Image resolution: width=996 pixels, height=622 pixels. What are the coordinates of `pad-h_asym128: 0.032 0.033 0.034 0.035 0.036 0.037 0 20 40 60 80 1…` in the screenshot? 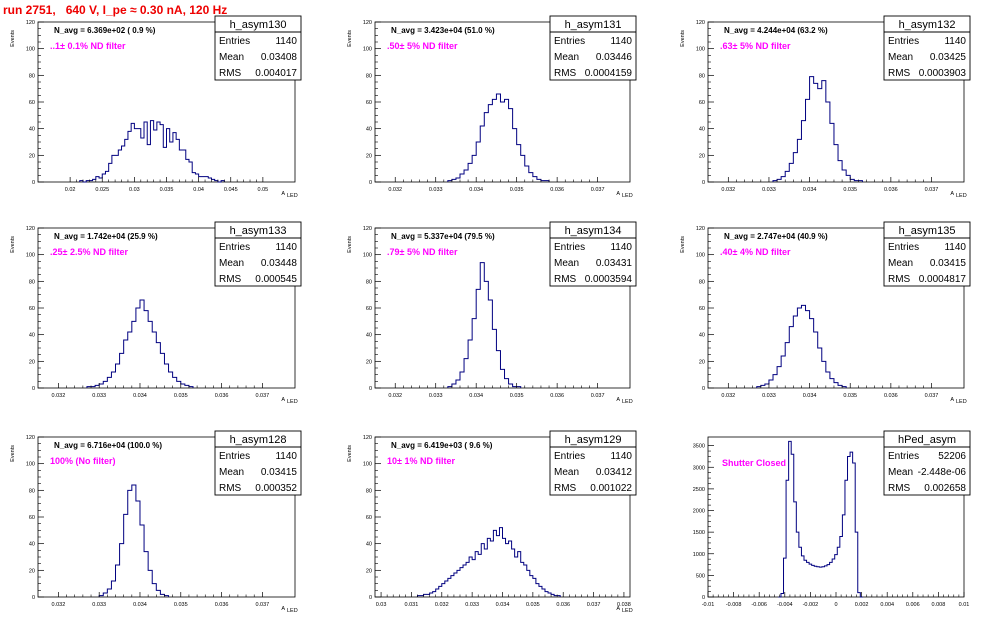 It's located at (156, 522).